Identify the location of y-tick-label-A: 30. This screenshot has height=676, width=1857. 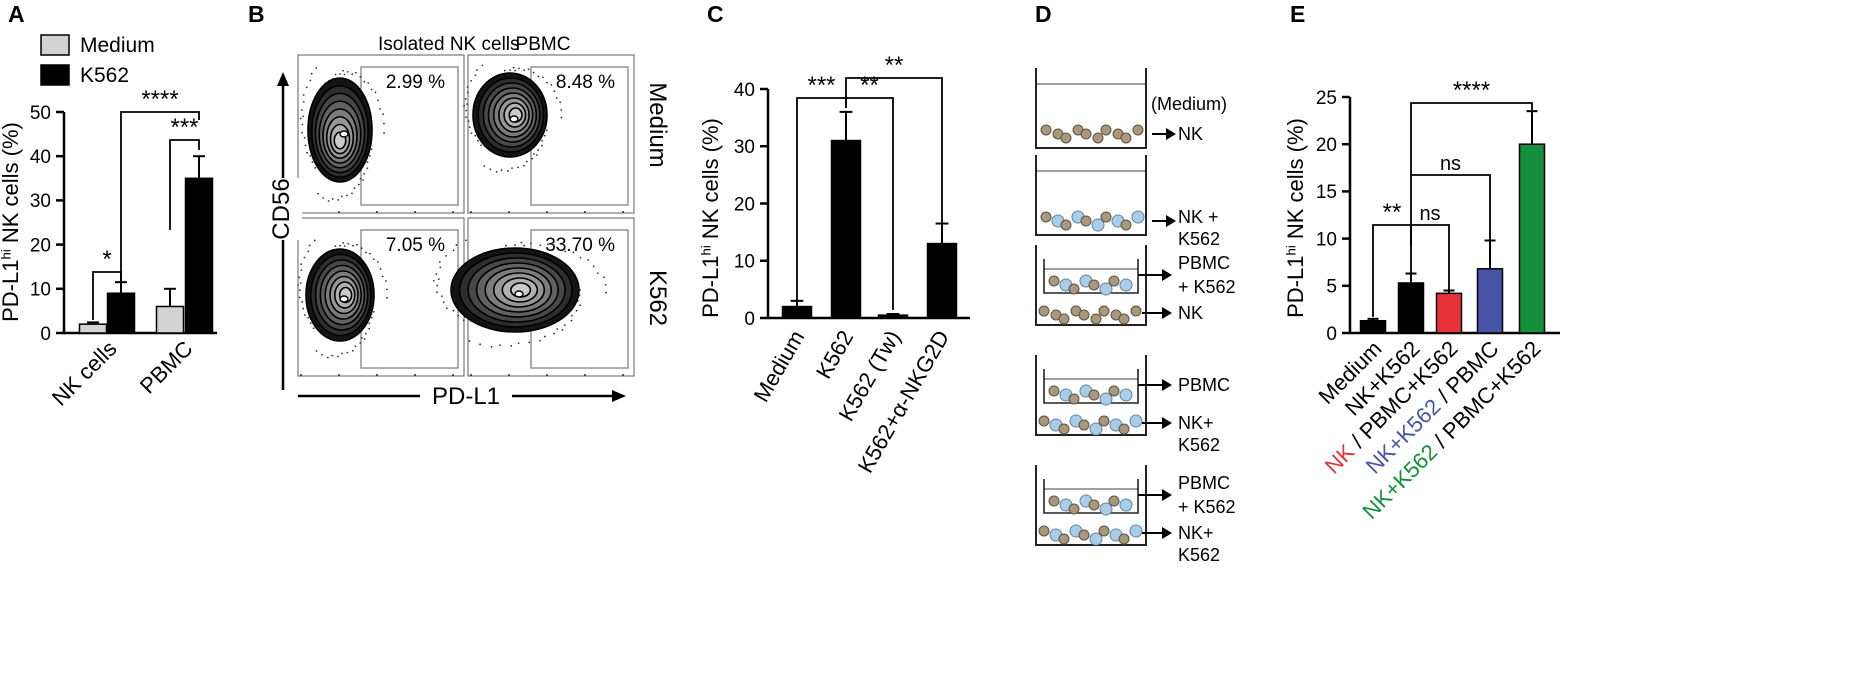
(40, 201).